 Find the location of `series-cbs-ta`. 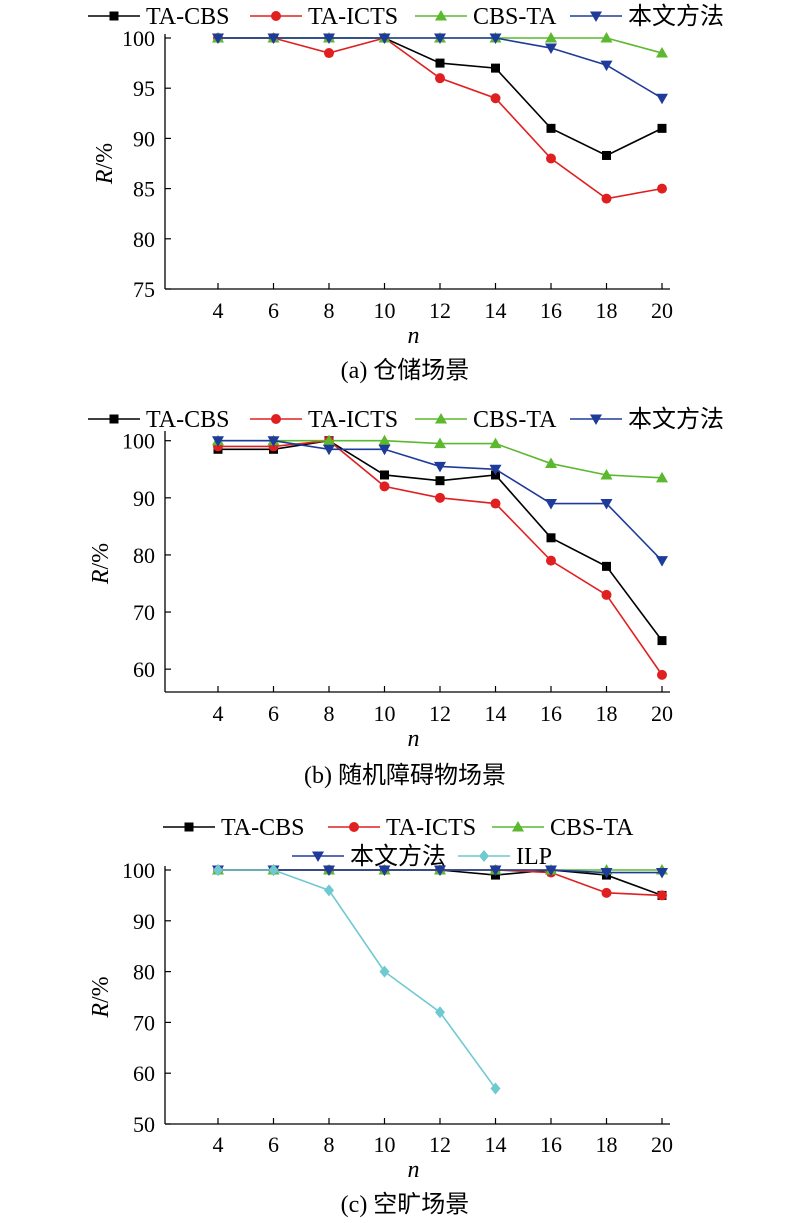

series-cbs-ta is located at coordinates (440, 458).